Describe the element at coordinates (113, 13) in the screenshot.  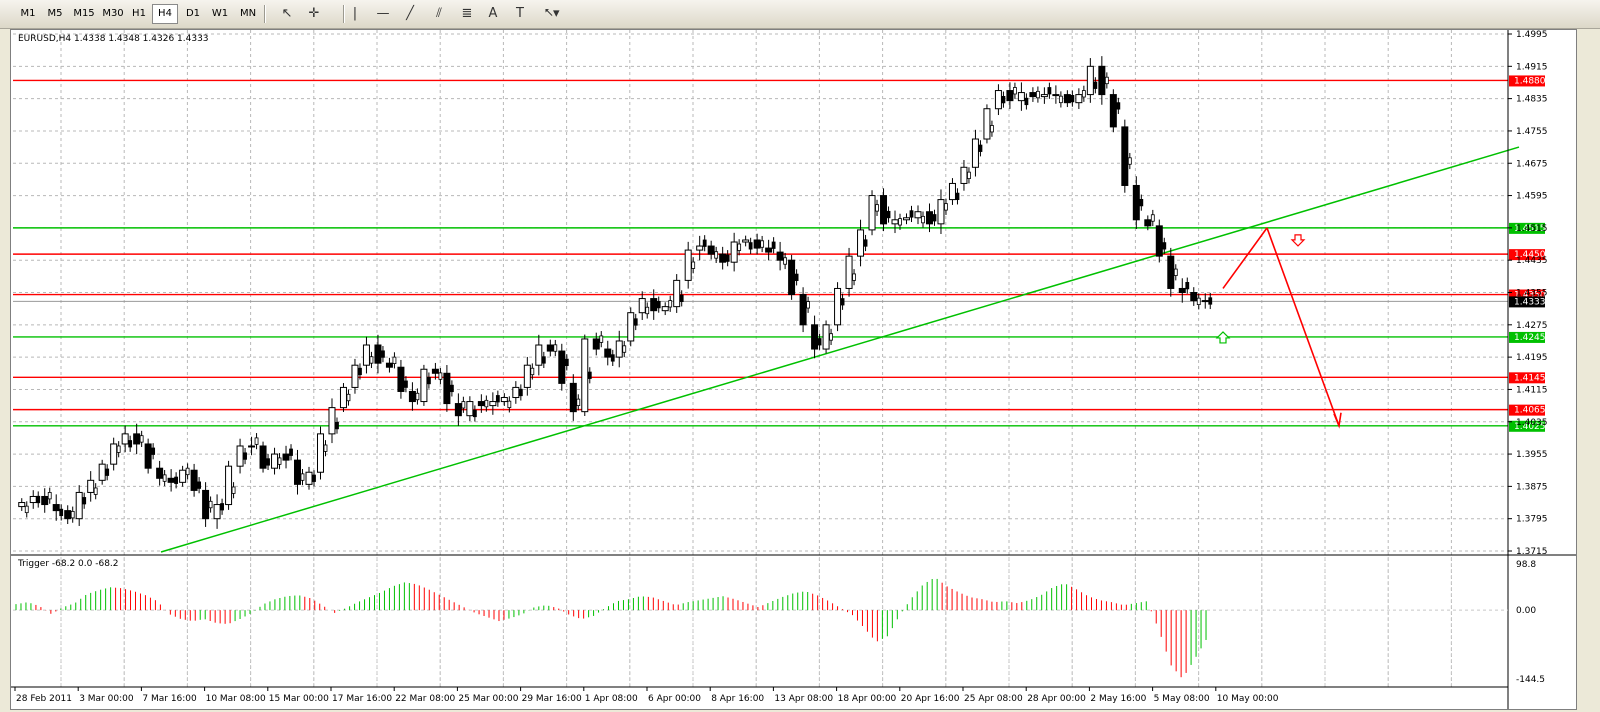
I see `timeframe-m30-button: M30` at that location.